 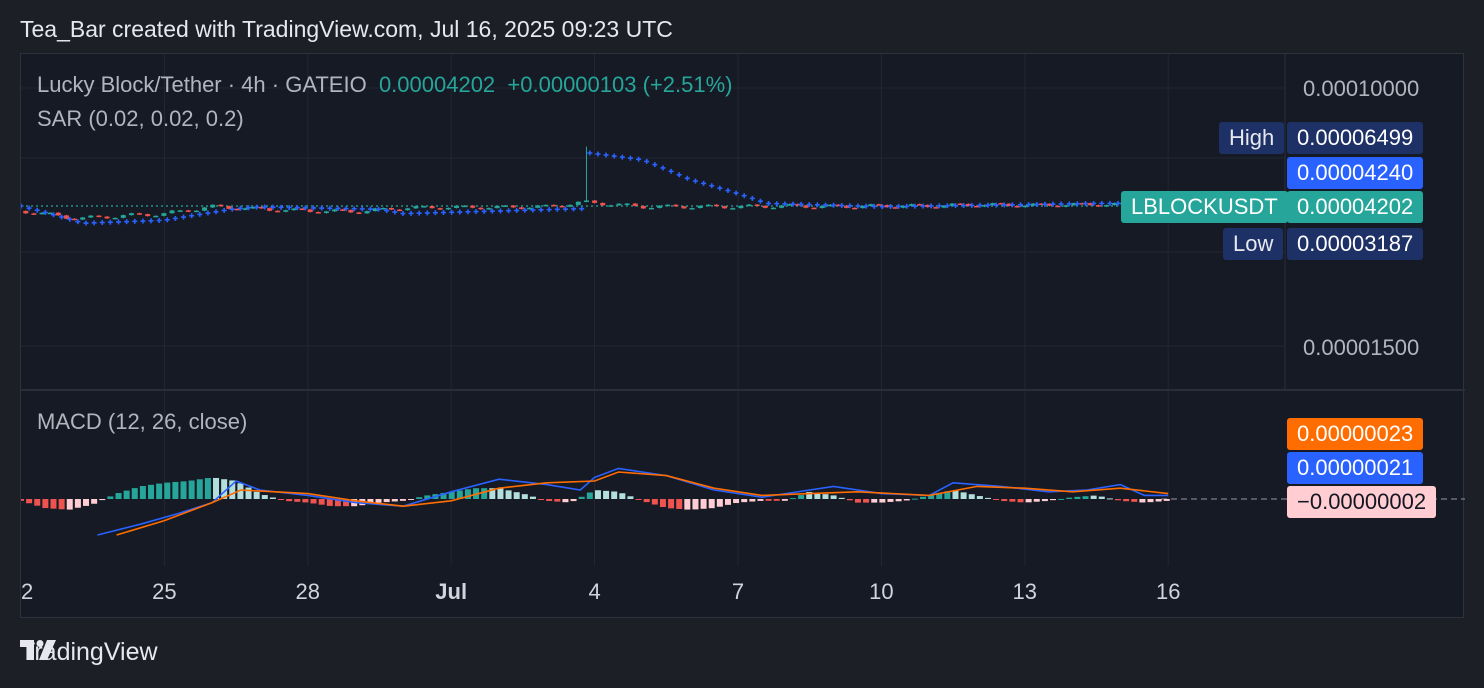 I want to click on price-tick-top: 0.00010000, so click(x=1361, y=88).